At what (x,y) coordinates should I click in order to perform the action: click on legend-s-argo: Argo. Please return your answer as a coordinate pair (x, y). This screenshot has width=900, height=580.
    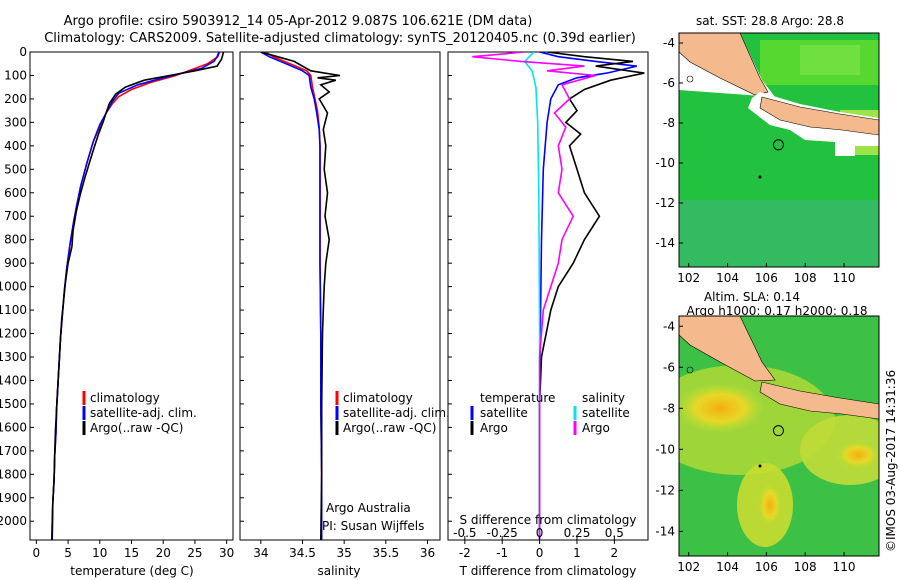
    Looking at the image, I should click on (596, 428).